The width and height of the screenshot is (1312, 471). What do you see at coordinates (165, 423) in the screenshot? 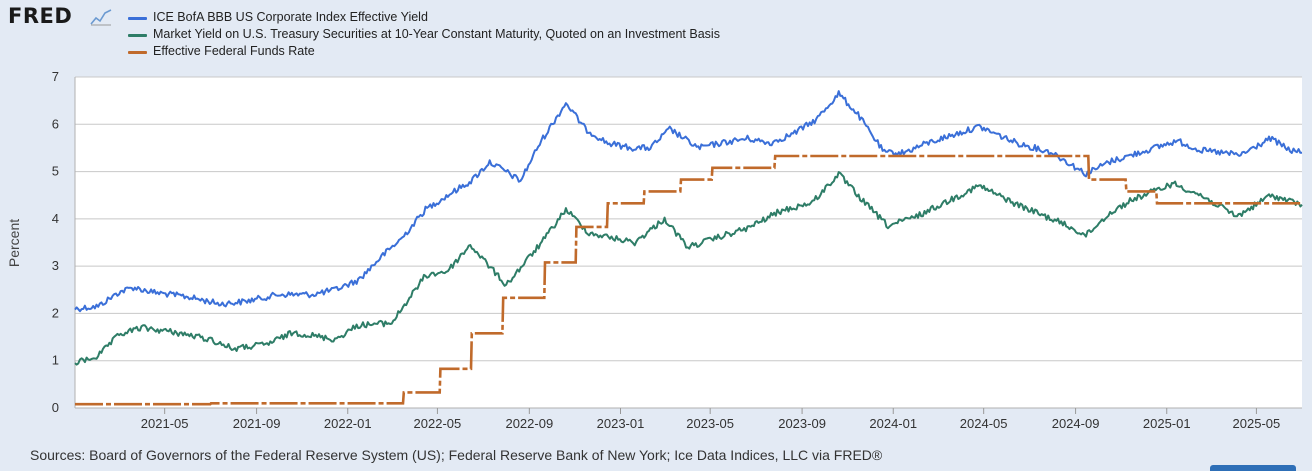
I see `x-tick-label: 2021-05` at bounding box center [165, 423].